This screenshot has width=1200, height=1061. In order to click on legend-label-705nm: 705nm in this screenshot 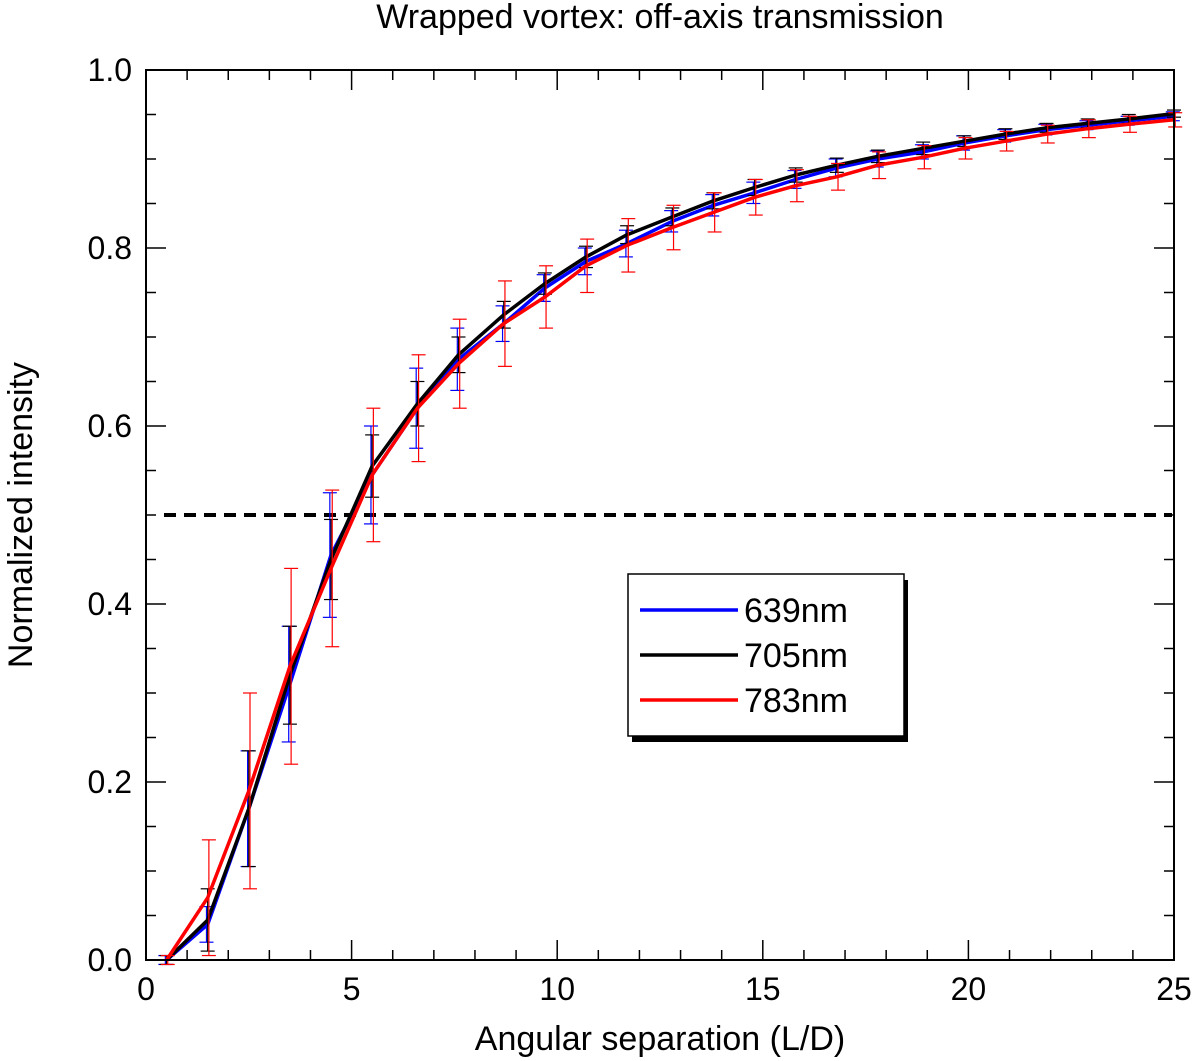, I will do `click(796, 656)`.